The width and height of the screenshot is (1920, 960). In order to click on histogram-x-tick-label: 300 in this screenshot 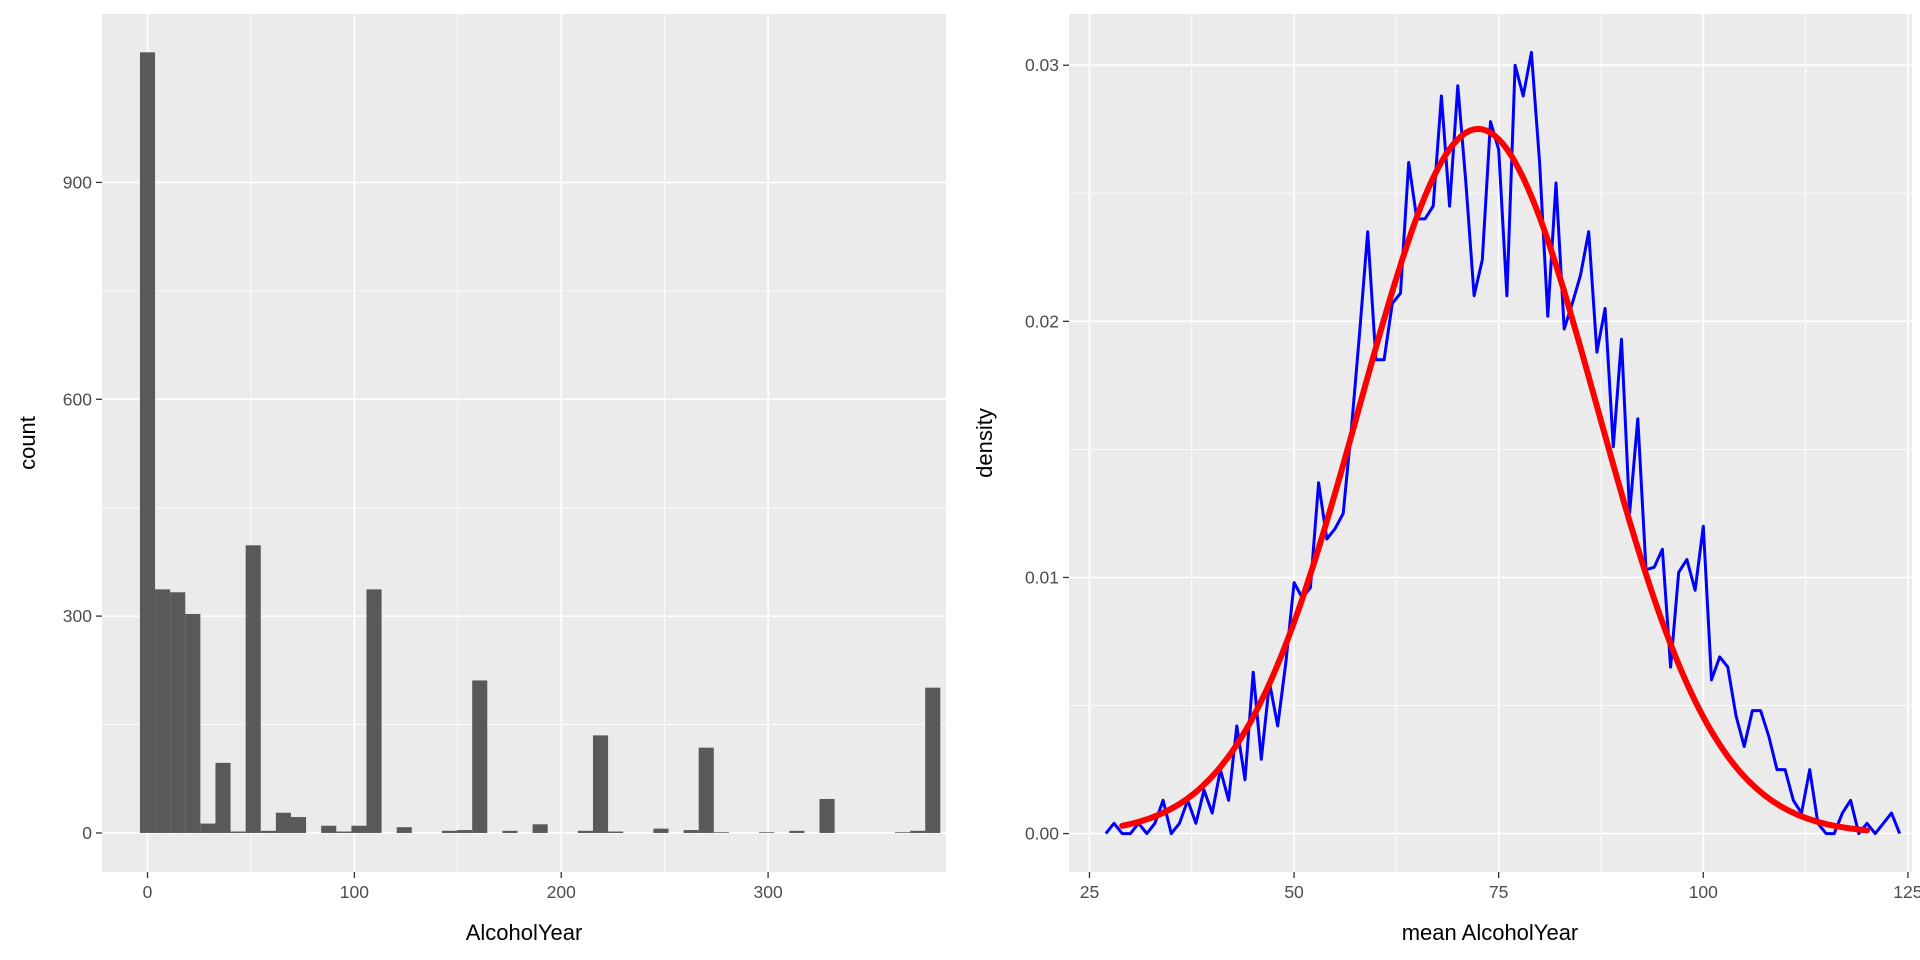, I will do `click(767, 892)`.